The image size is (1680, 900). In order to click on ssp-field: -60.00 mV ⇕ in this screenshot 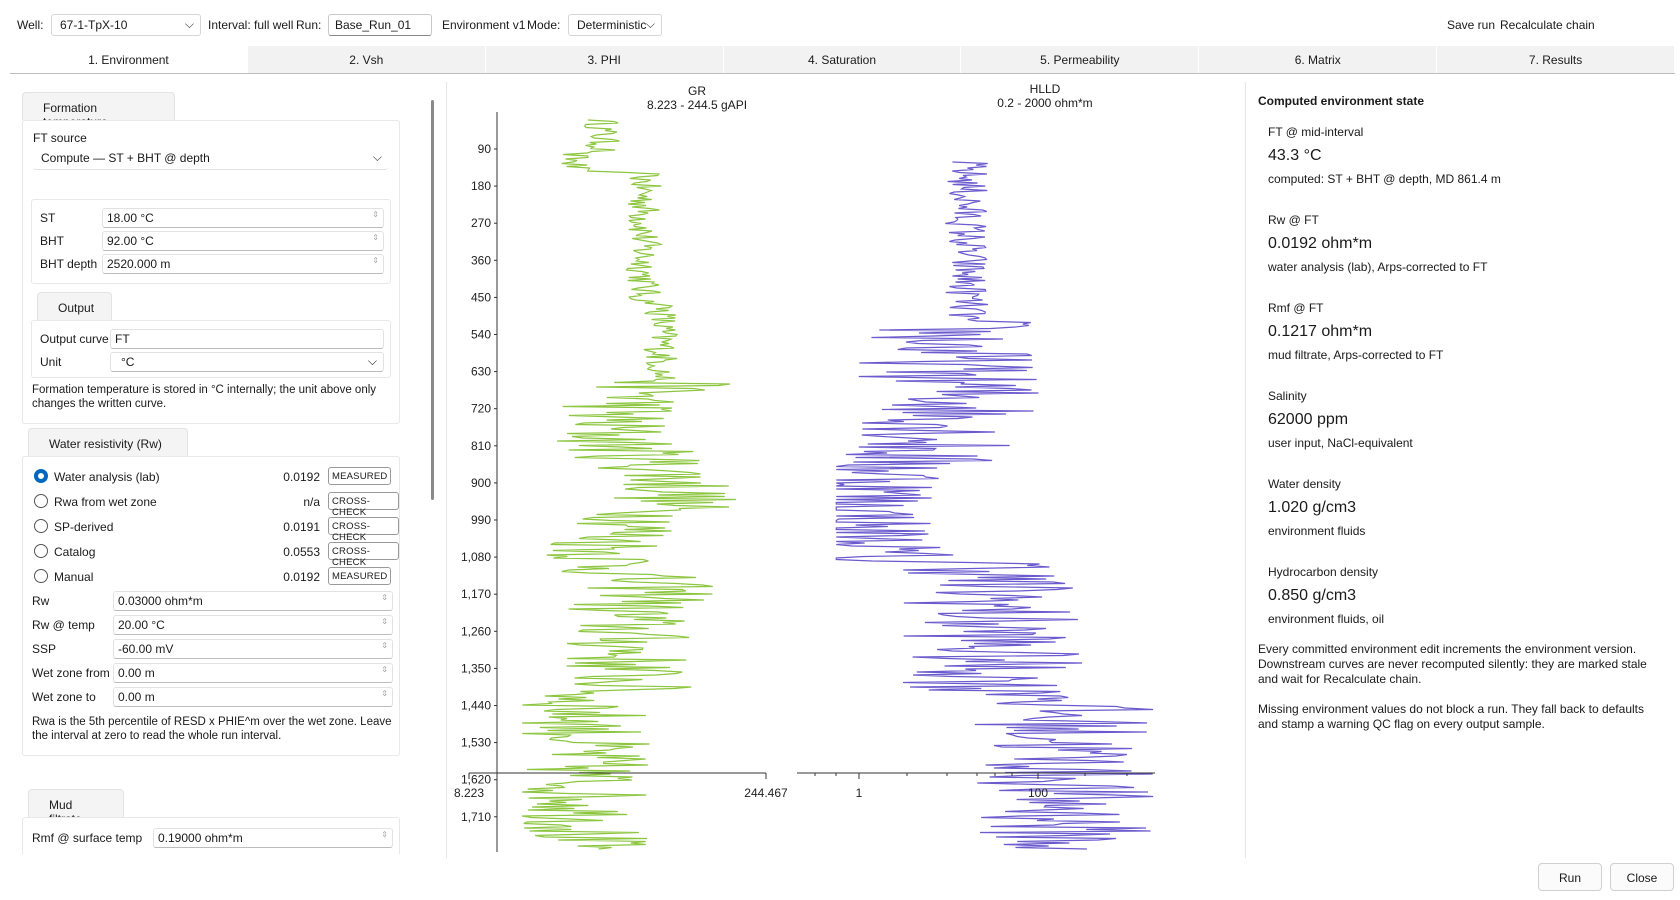, I will do `click(253, 649)`.